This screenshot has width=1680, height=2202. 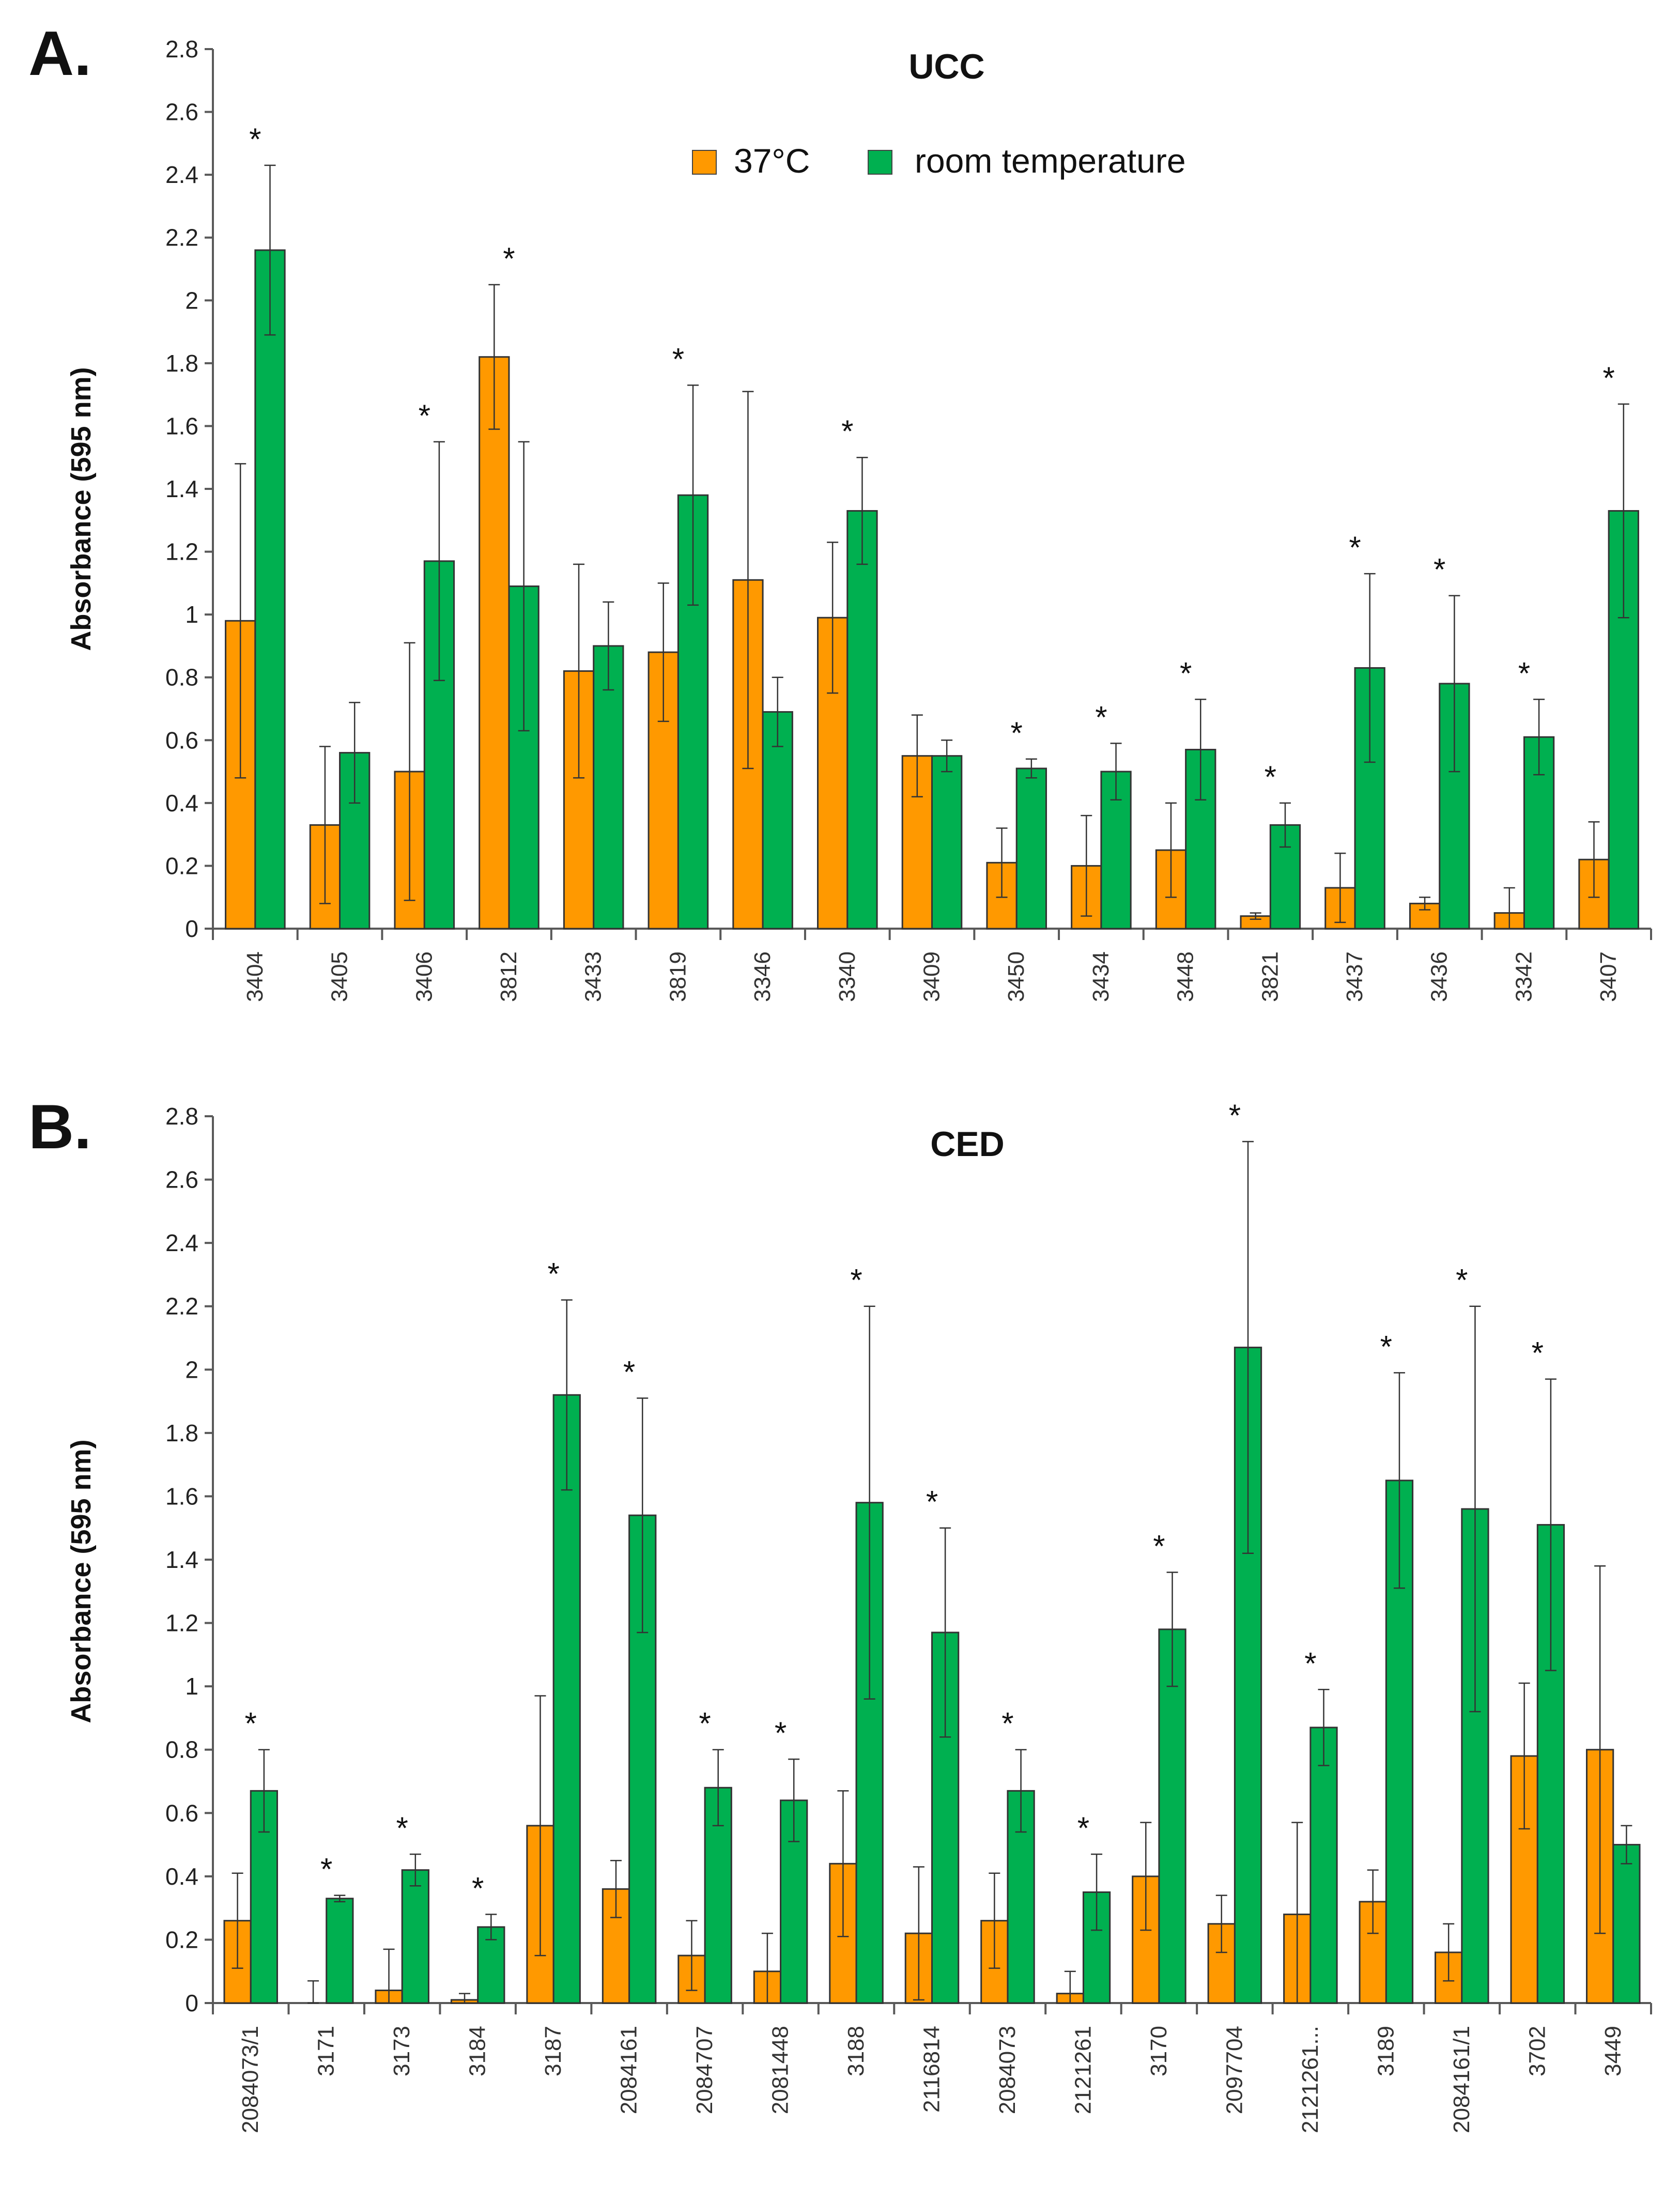 I want to click on chart-a-x-tick-label: 3434, so click(x=1101, y=976).